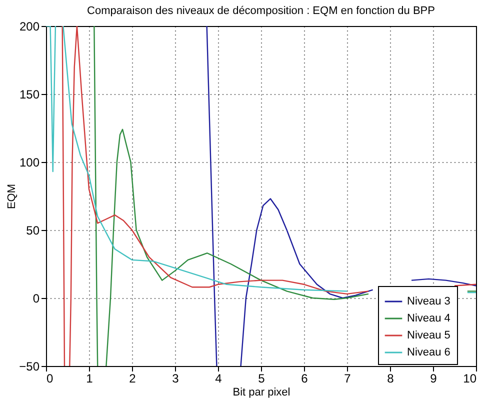 The image size is (494, 405). I want to click on x-tick-label: 5, so click(262, 379).